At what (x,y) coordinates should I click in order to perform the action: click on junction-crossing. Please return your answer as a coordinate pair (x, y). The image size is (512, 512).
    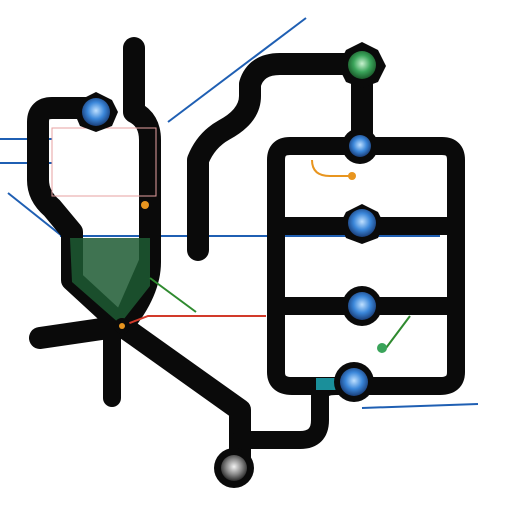
    Looking at the image, I should click on (122, 326).